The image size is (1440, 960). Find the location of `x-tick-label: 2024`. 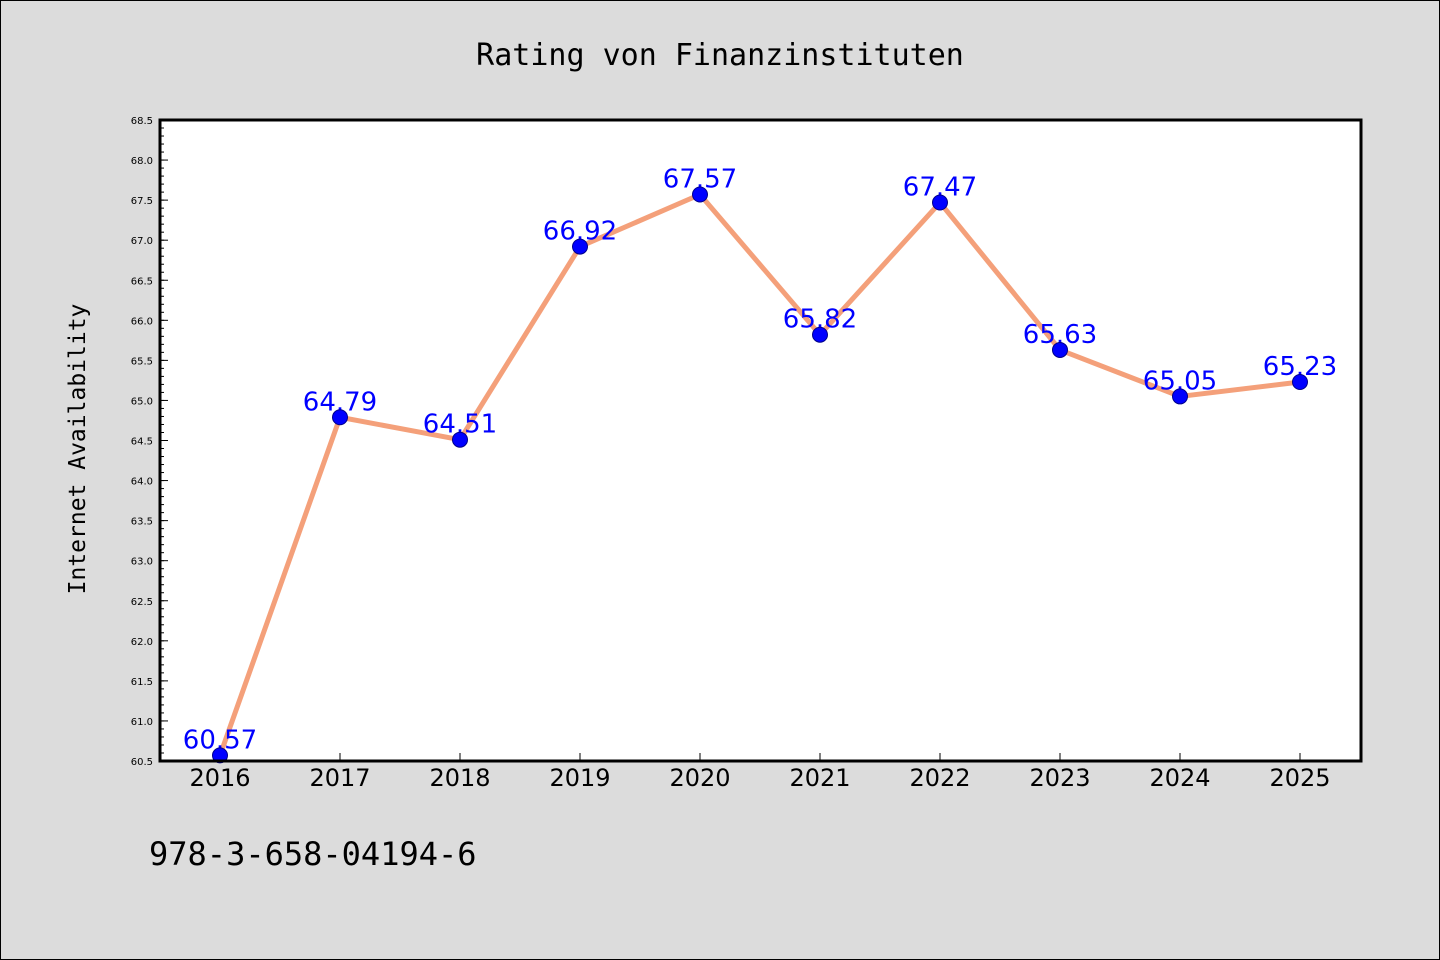

x-tick-label: 2024 is located at coordinates (1179, 778).